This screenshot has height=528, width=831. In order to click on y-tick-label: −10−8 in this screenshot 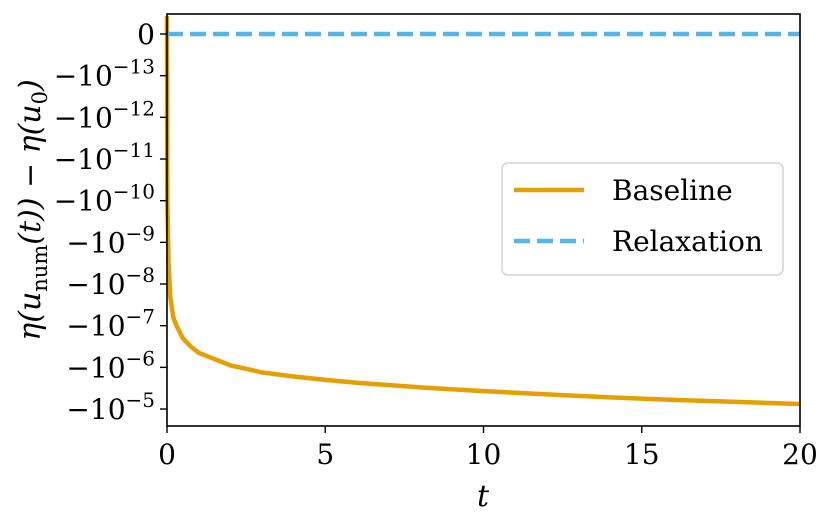, I will do `click(110, 282)`.